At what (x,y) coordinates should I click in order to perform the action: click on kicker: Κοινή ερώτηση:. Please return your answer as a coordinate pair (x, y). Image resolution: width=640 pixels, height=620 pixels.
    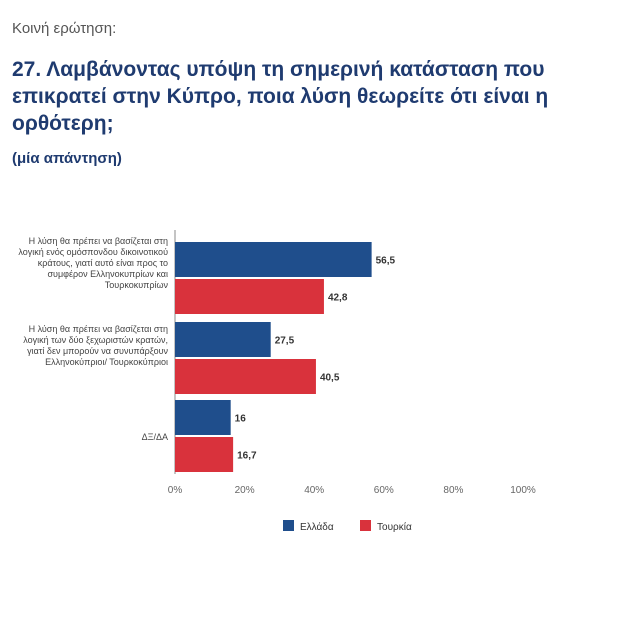
    Looking at the image, I should click on (64, 28).